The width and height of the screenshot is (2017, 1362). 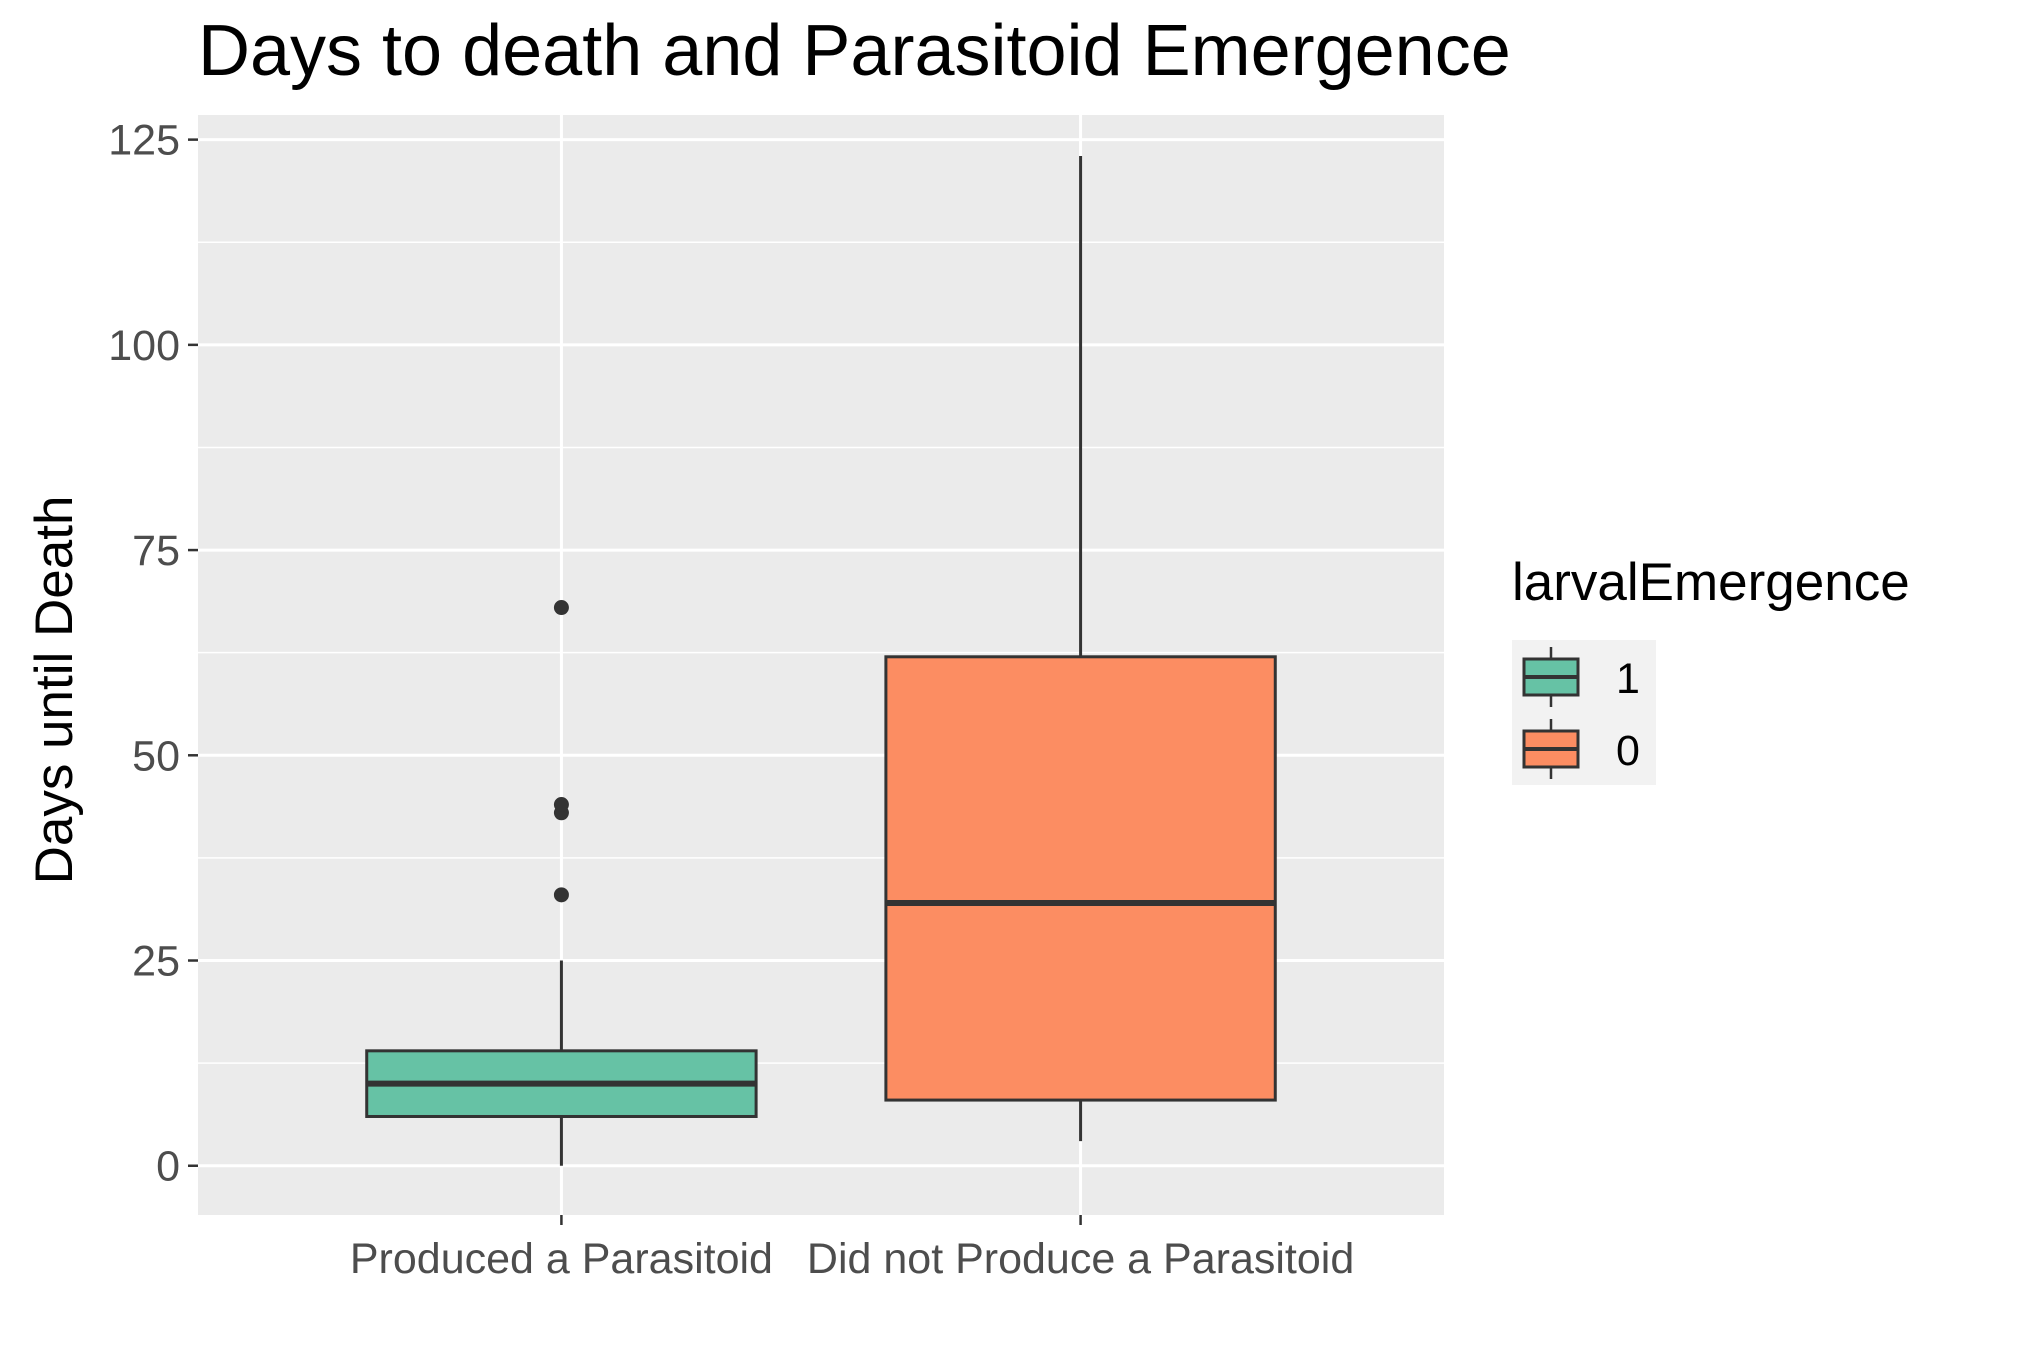 I want to click on legend-title: larvalEmergence, so click(x=1711, y=582).